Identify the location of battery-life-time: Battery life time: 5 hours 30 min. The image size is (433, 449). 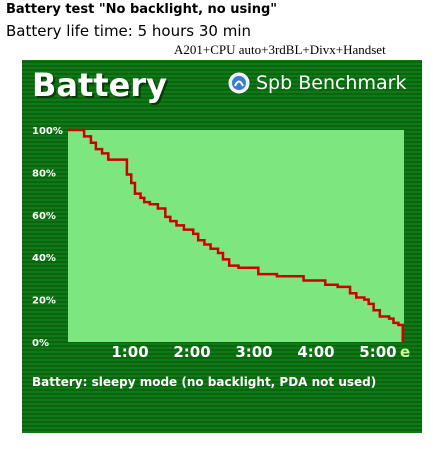
(129, 31).